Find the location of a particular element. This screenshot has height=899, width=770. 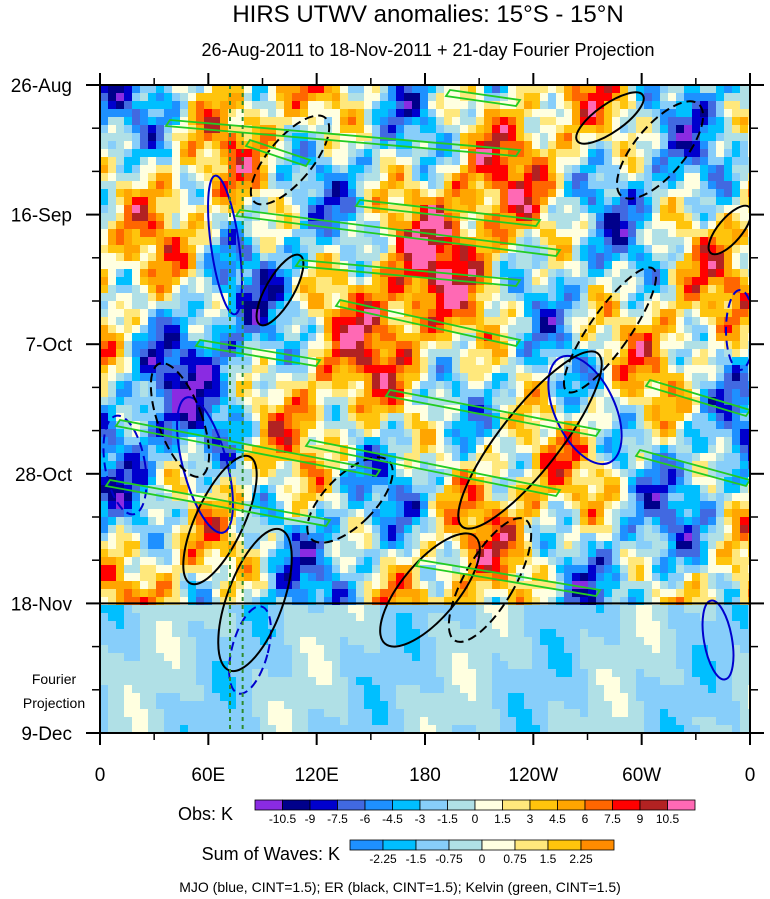

waves-colorbar: -2.25 -1.5 -0.75 0 0.75 1.5 2.25 is located at coordinates (482, 852).